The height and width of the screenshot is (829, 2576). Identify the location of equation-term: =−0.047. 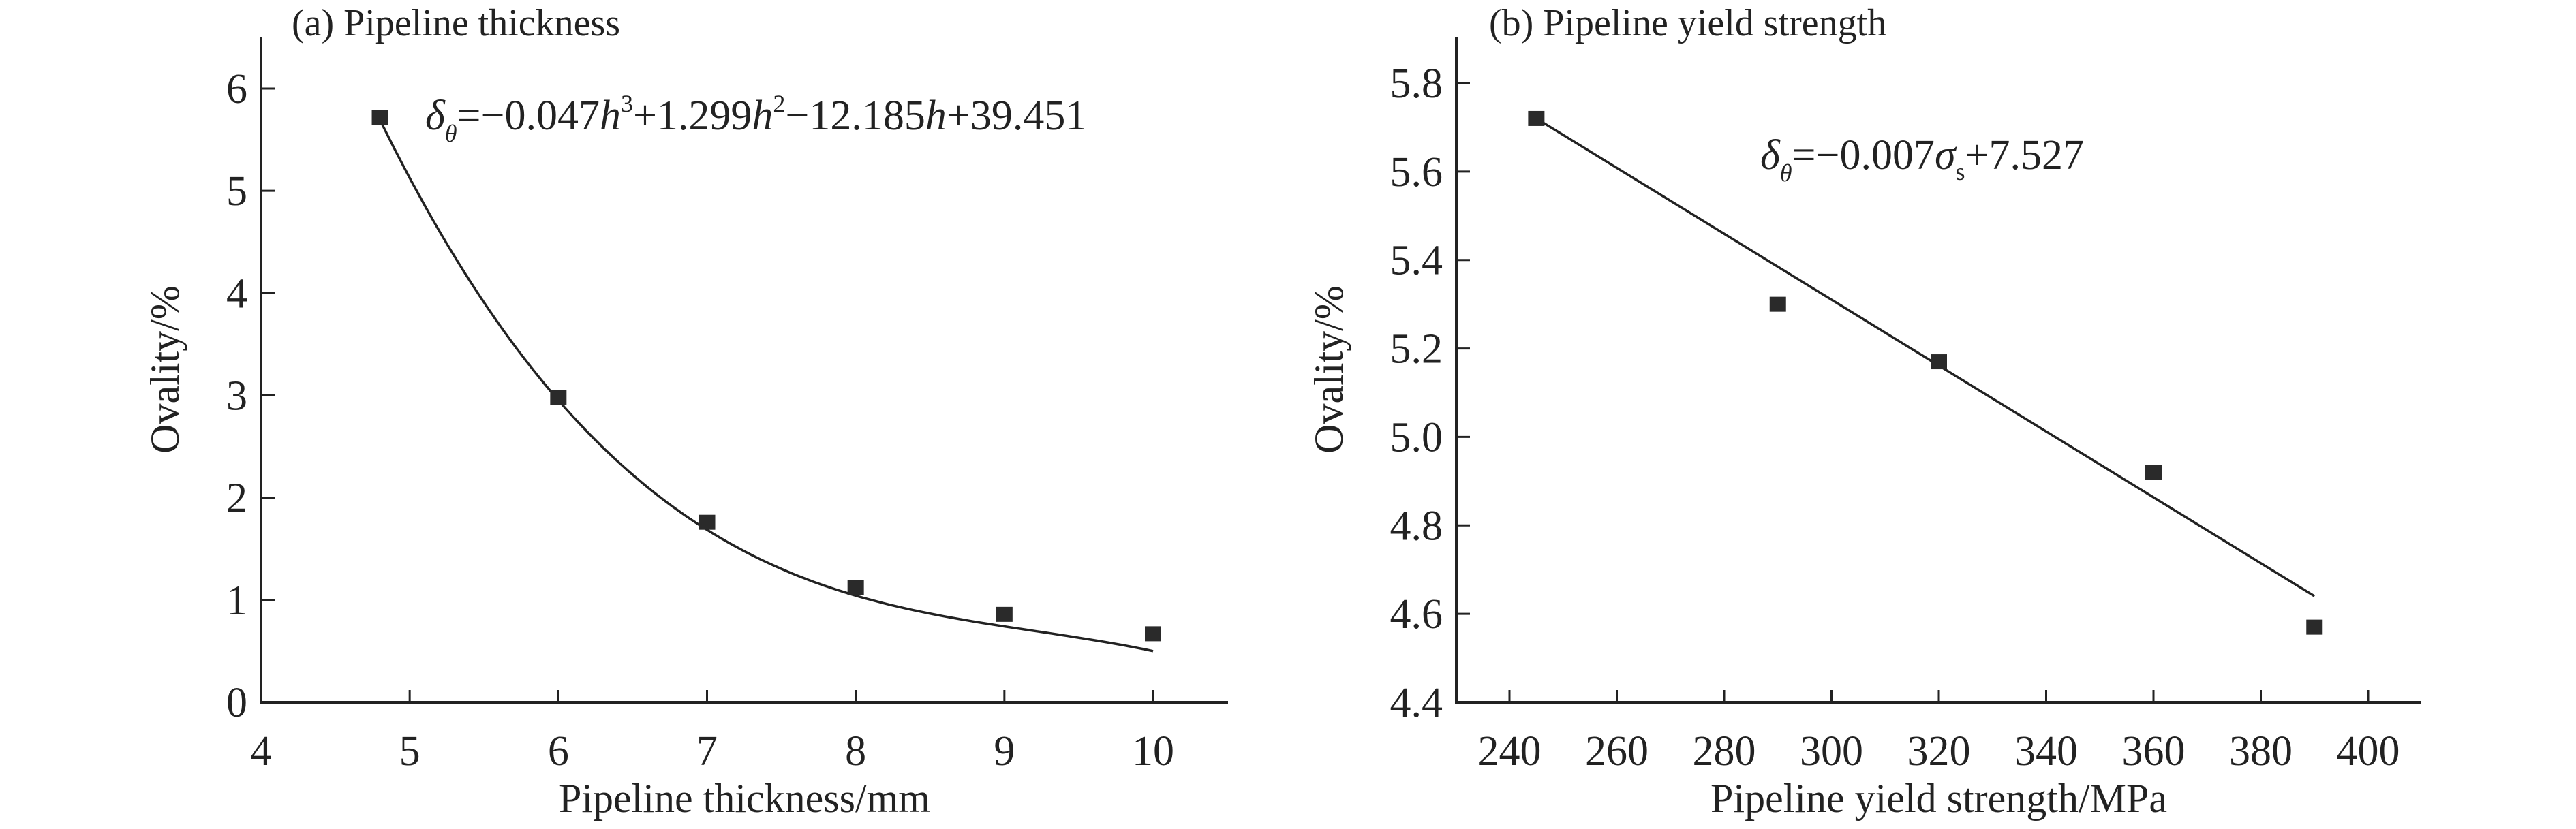
(528, 116).